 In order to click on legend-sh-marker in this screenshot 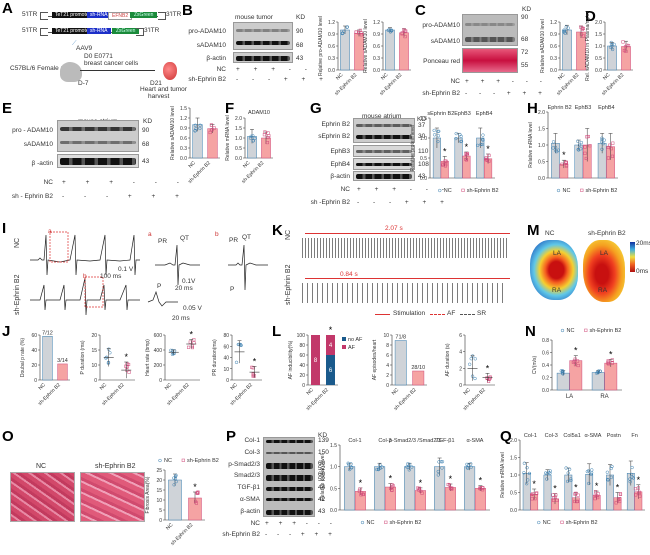, I will do `click(562, 522)`.